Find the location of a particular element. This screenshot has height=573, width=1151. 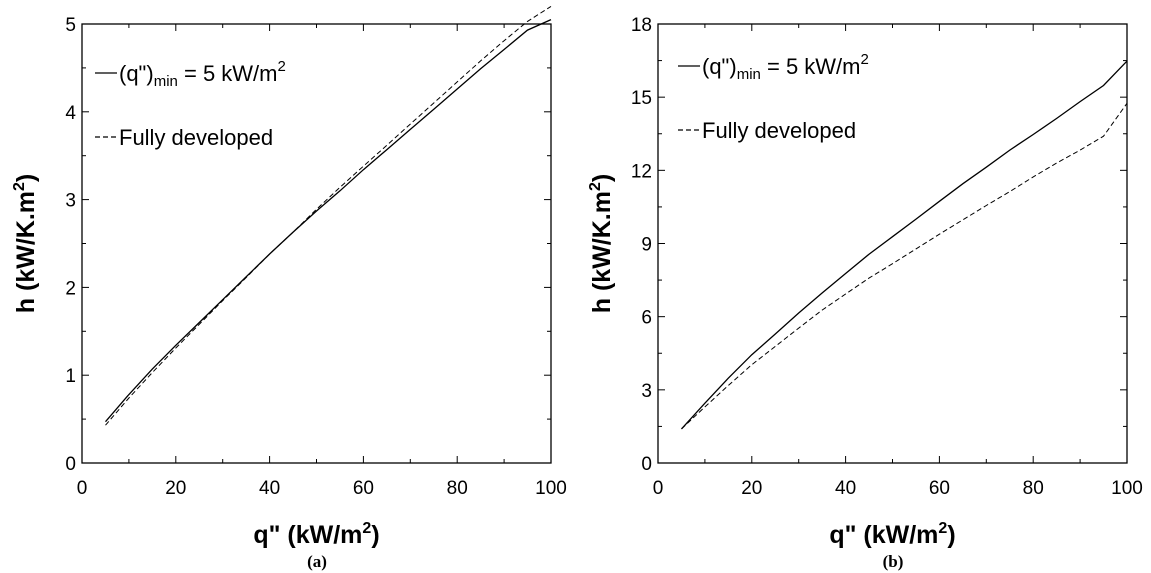

y-tick-label: 6 is located at coordinates (646, 318).